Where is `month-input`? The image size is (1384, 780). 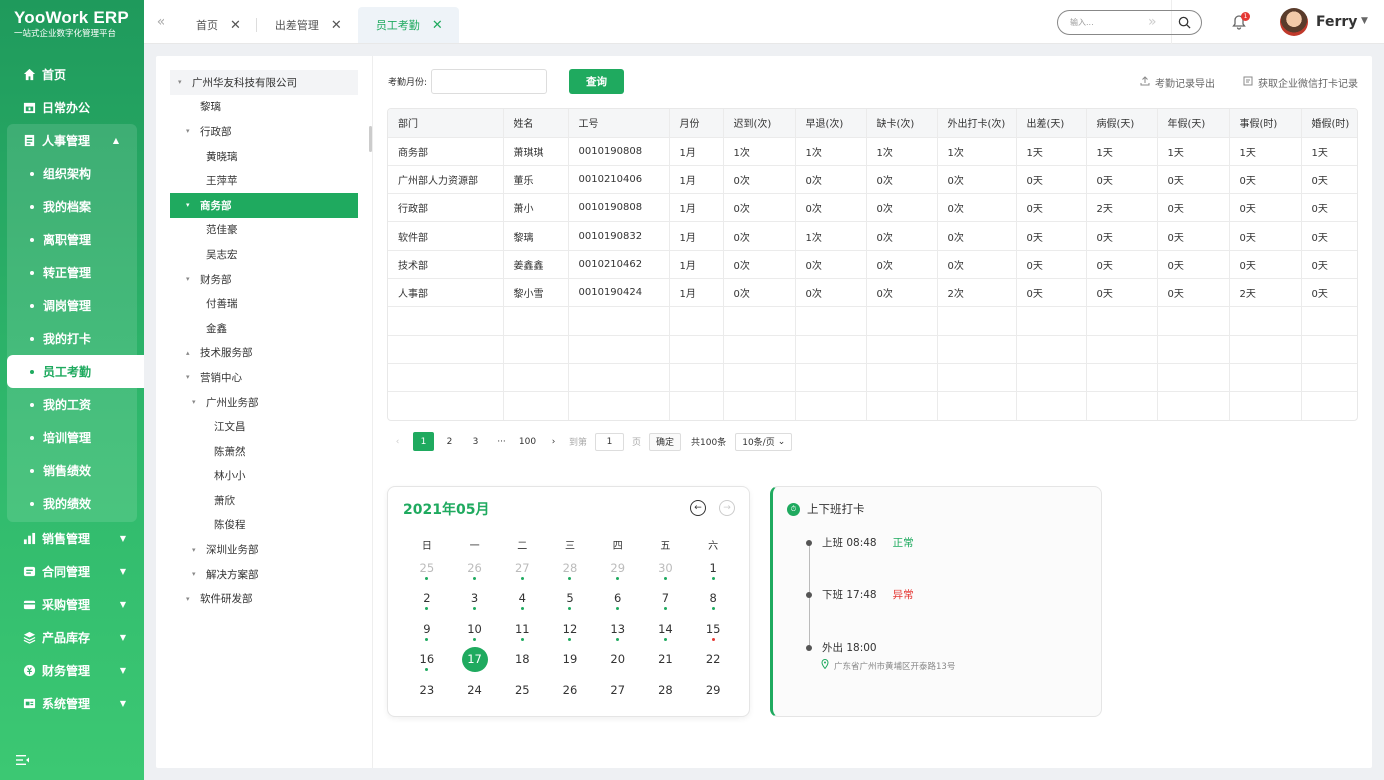 month-input is located at coordinates (489, 81).